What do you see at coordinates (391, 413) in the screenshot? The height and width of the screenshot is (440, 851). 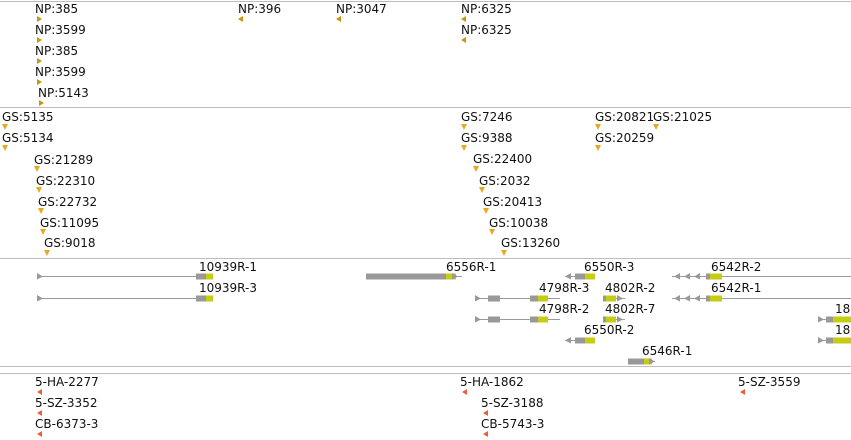 I see `mutants-track` at bounding box center [391, 413].